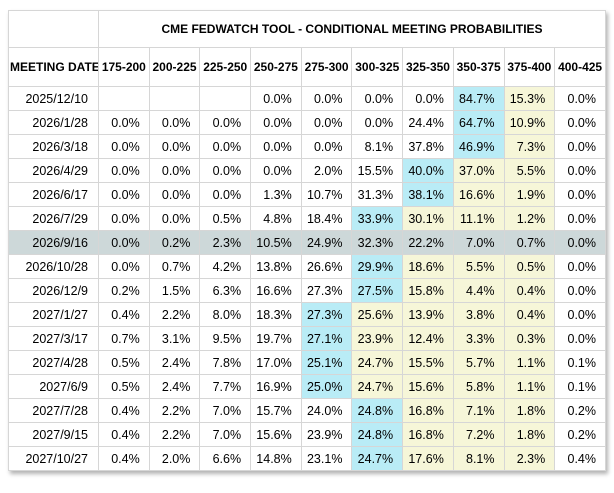 The image size is (614, 493). Describe the element at coordinates (428, 314) in the screenshot. I see `probability-cell: 13.9%` at that location.